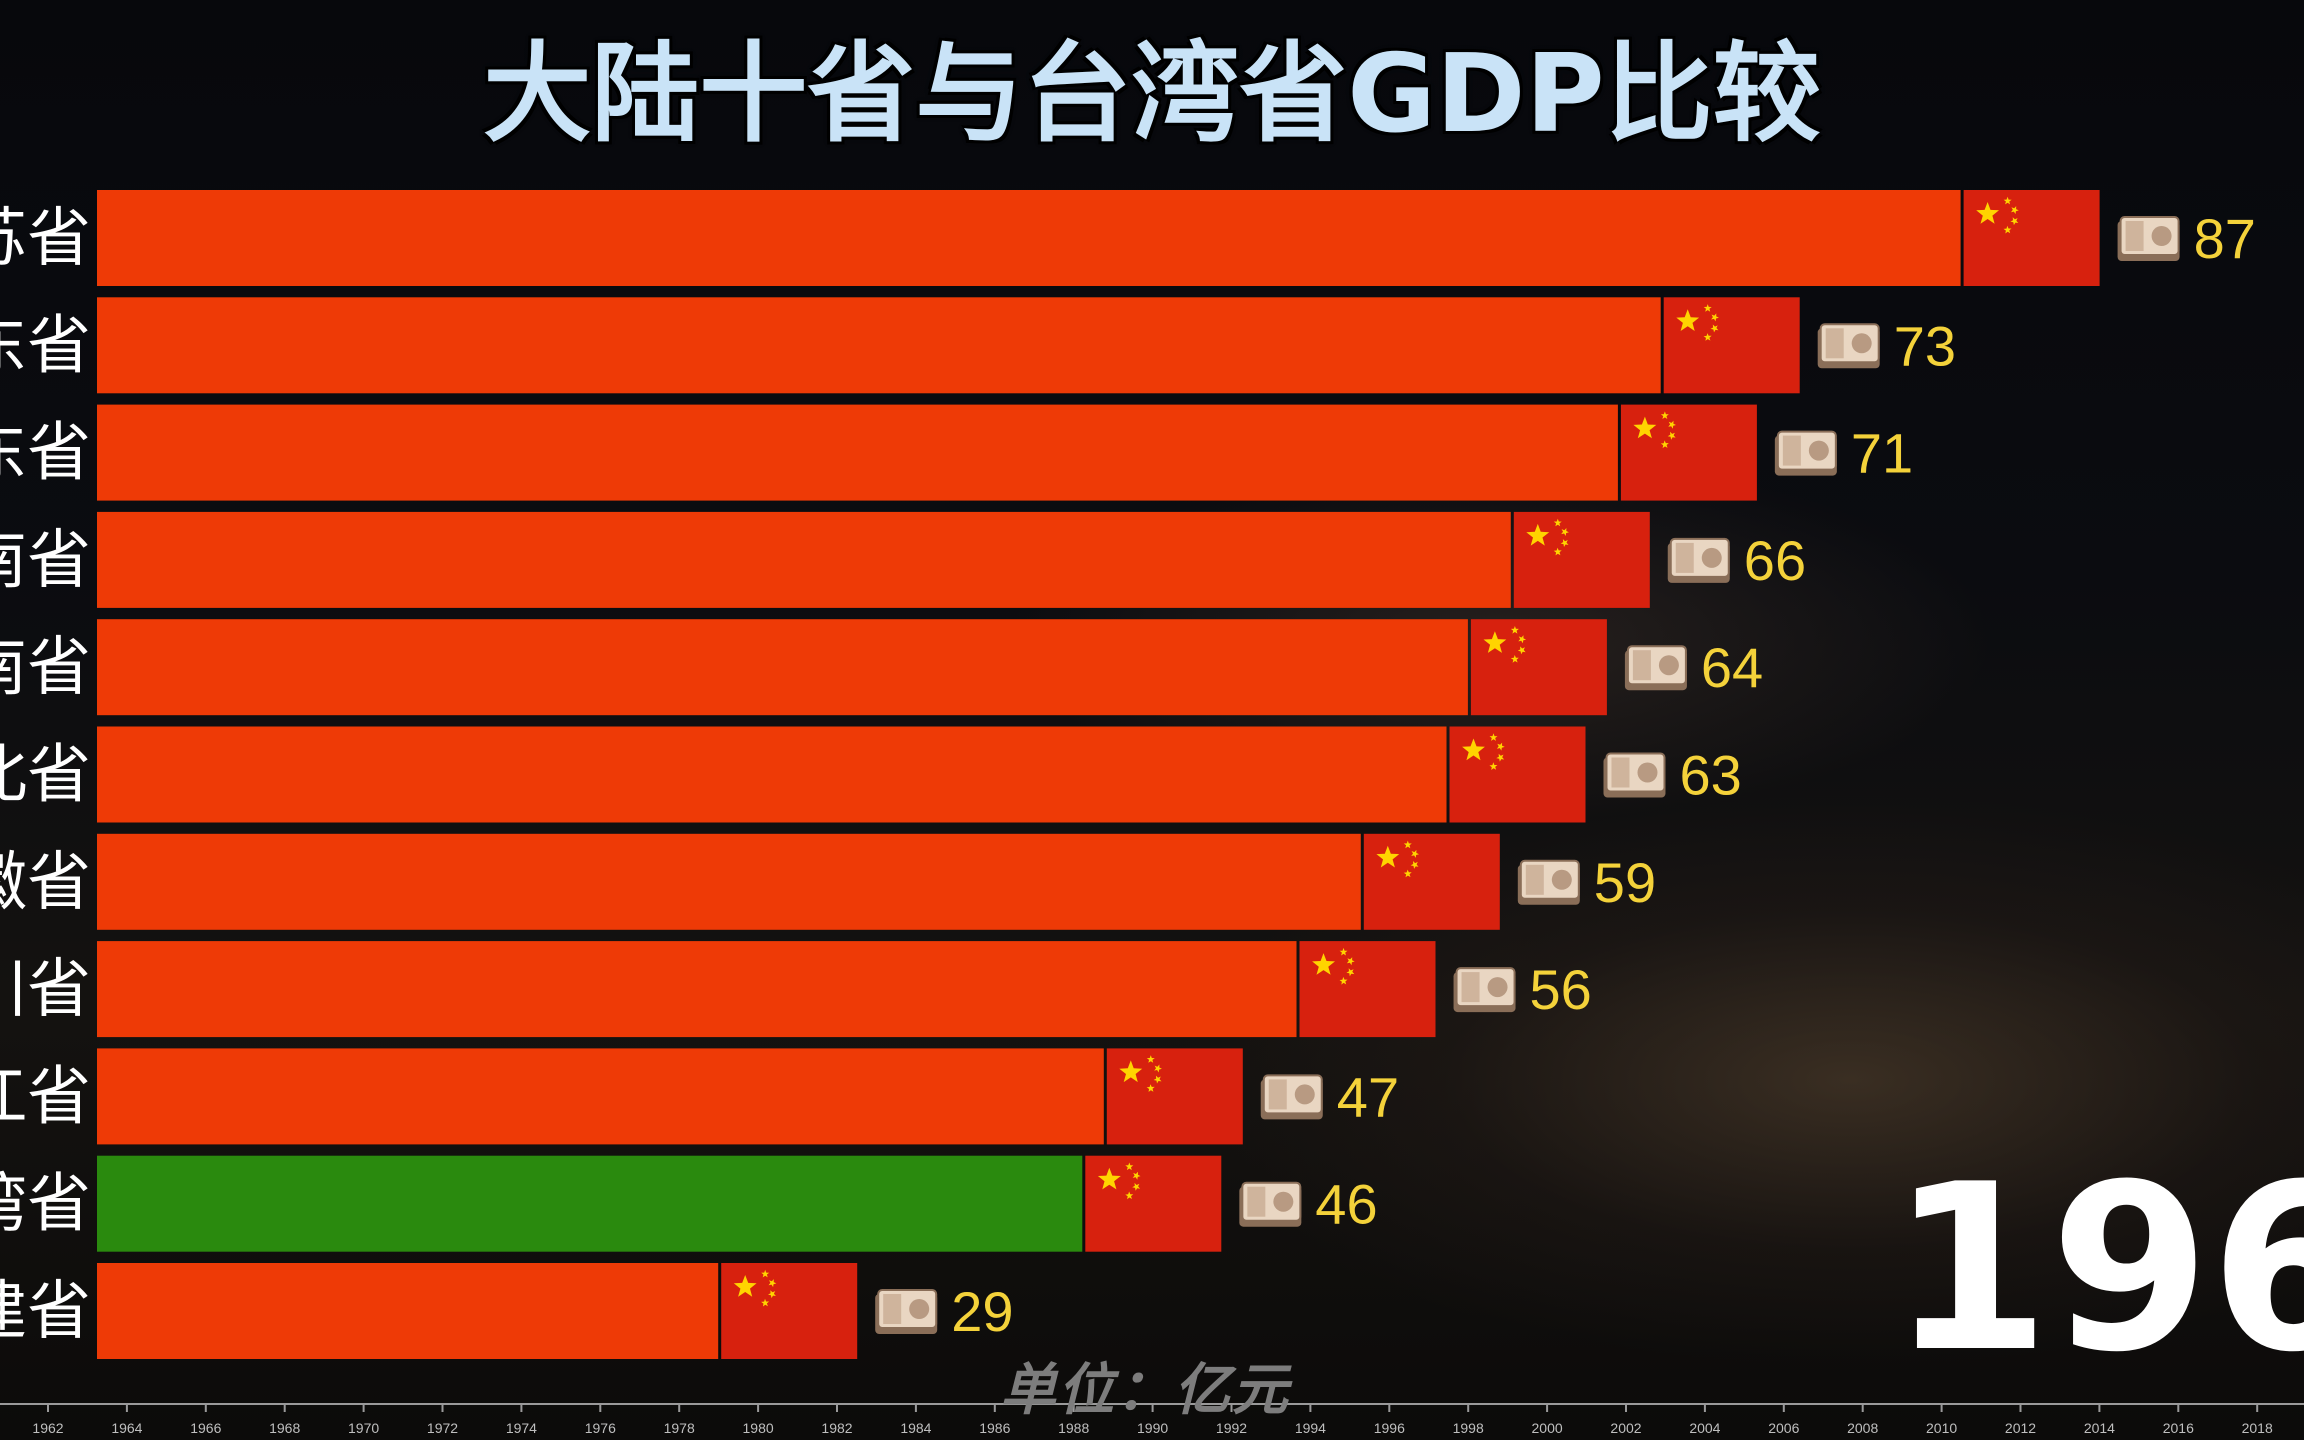 This screenshot has height=1440, width=2304. What do you see at coordinates (45, 776) in the screenshot?
I see `category-label: 北省` at bounding box center [45, 776].